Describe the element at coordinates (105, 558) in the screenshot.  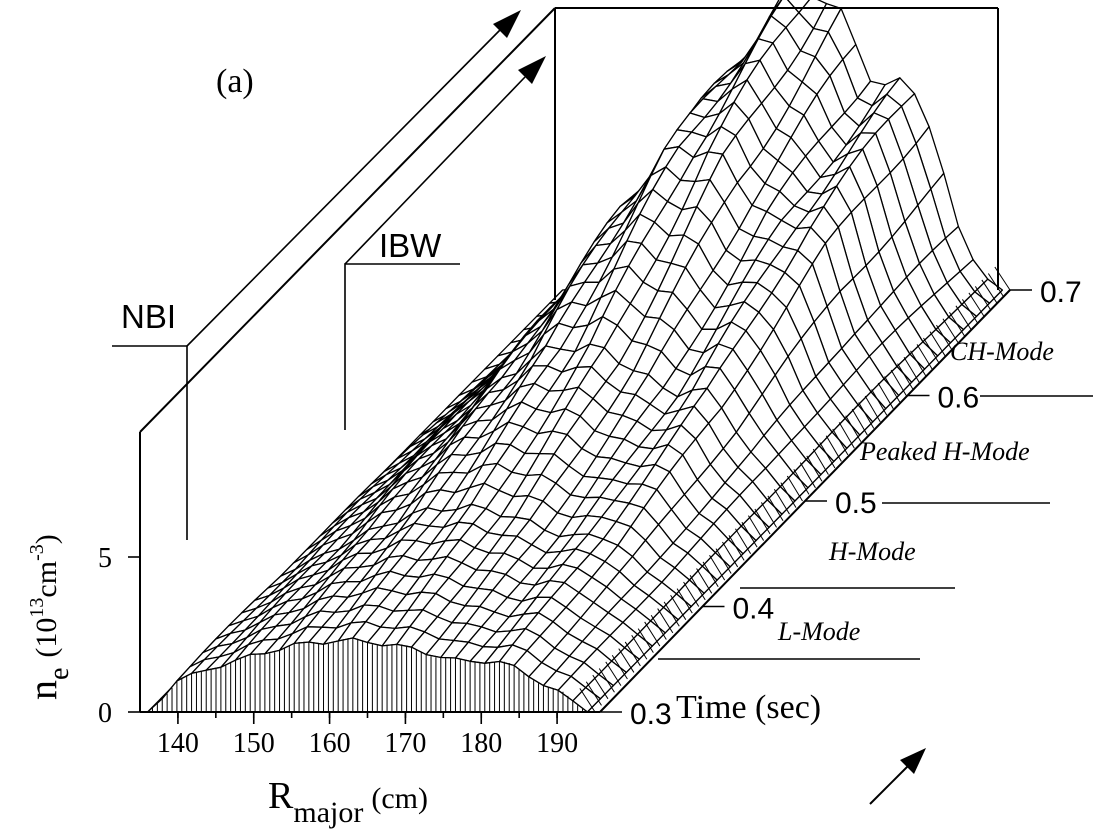
I see `z-tick-label: 5` at that location.